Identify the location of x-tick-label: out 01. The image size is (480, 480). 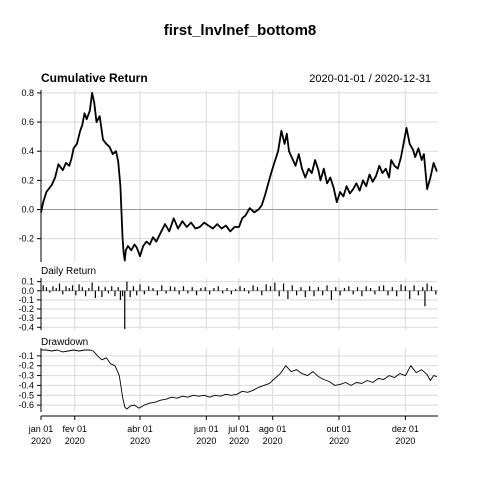
(339, 429).